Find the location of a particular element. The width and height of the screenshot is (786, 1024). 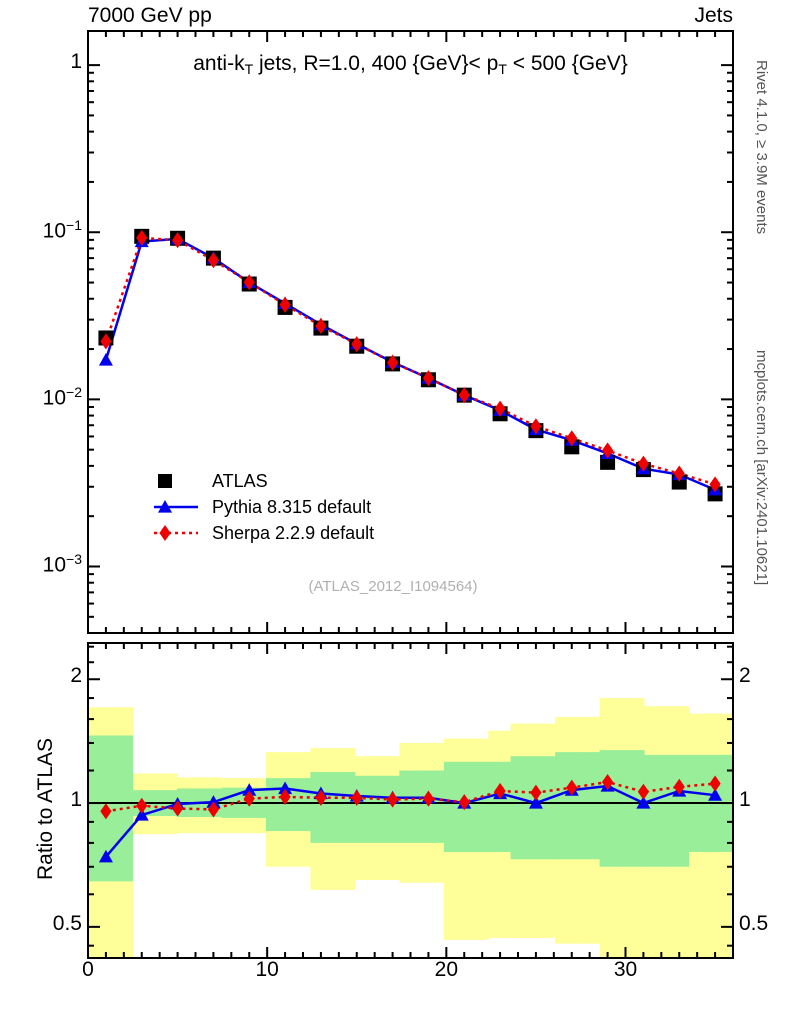

ratio-ytick-label-left: 0.5 is located at coordinates (67, 923).